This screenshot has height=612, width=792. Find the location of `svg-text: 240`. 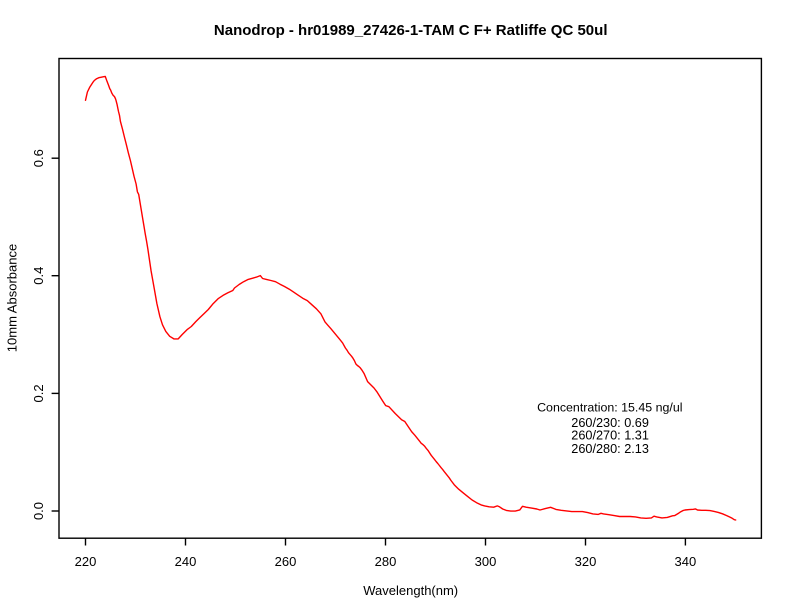

svg-text: 240 is located at coordinates (186, 561).